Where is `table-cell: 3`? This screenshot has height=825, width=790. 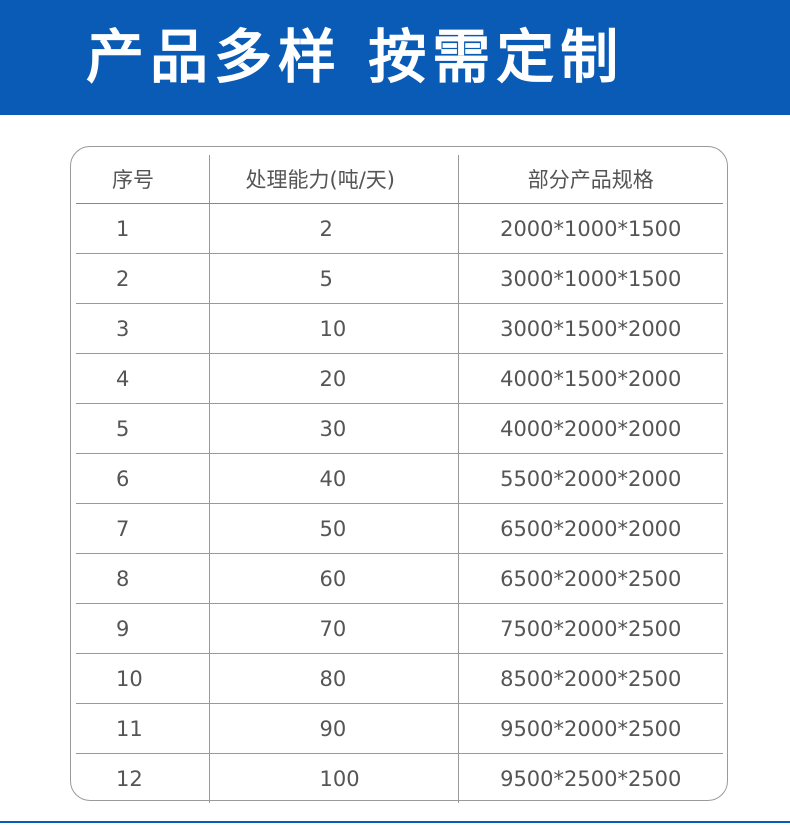 table-cell: 3 is located at coordinates (142, 328).